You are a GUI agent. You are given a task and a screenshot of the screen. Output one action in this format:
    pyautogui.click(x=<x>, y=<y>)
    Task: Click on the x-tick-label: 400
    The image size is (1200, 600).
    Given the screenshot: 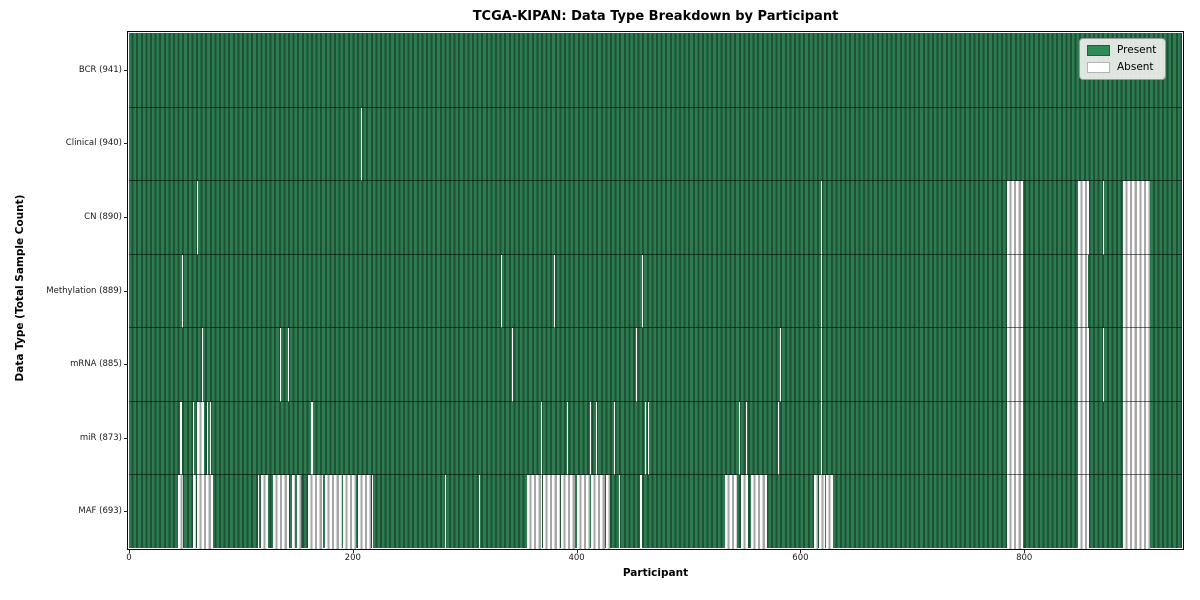 What is the action you would take?
    pyautogui.click(x=576, y=558)
    